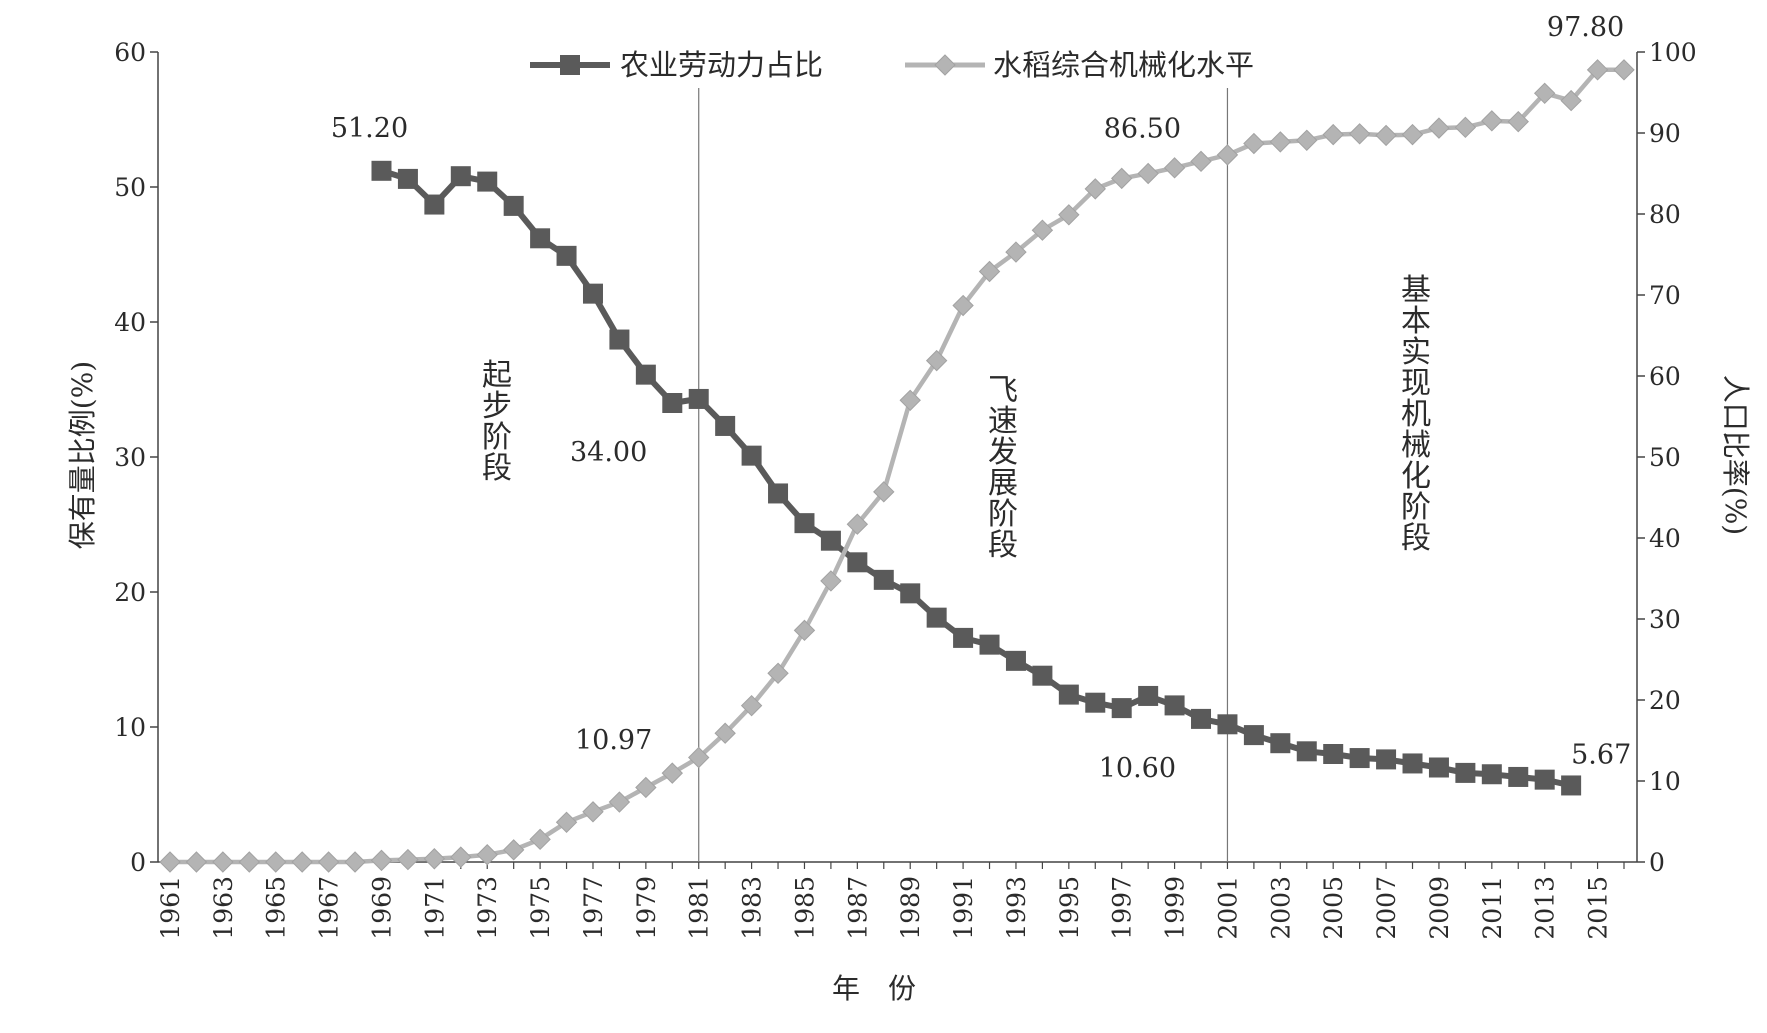  Describe the element at coordinates (434, 908) in the screenshot. I see `x-tick-label: 1971` at that location.